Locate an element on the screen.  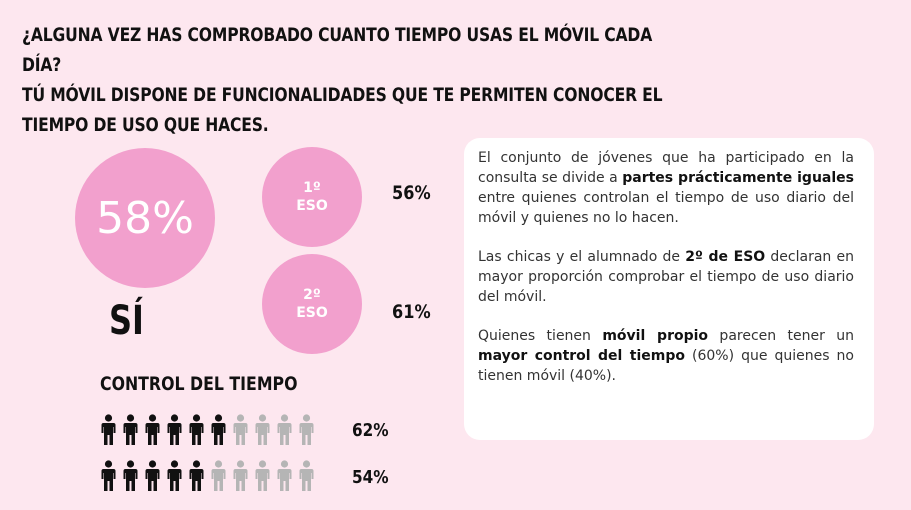
main-percentage-value: 58% is located at coordinates (145, 218).